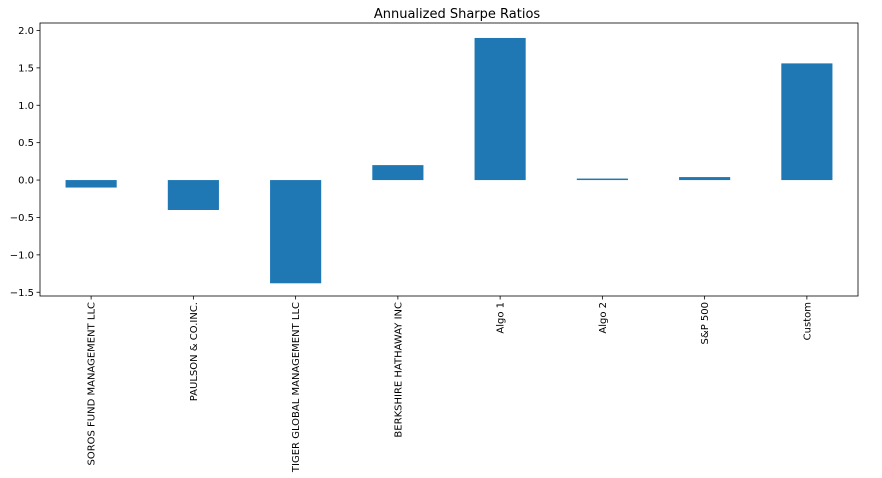  What do you see at coordinates (22, 255) in the screenshot?
I see `y-tick-label: −1.0` at bounding box center [22, 255].